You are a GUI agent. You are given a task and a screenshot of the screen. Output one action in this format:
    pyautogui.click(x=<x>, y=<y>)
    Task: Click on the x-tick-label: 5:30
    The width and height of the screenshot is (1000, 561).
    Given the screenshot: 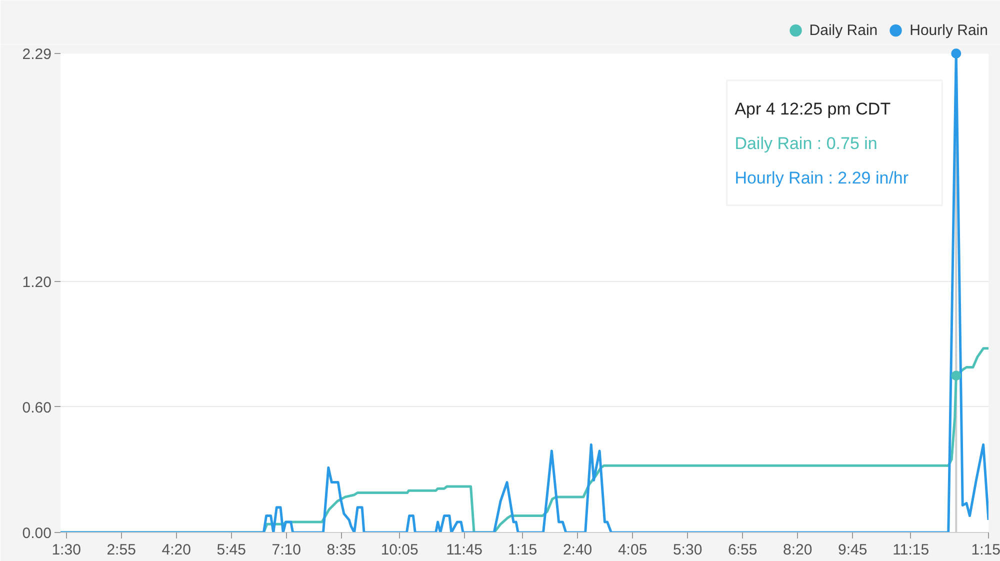 What is the action you would take?
    pyautogui.click(x=687, y=550)
    